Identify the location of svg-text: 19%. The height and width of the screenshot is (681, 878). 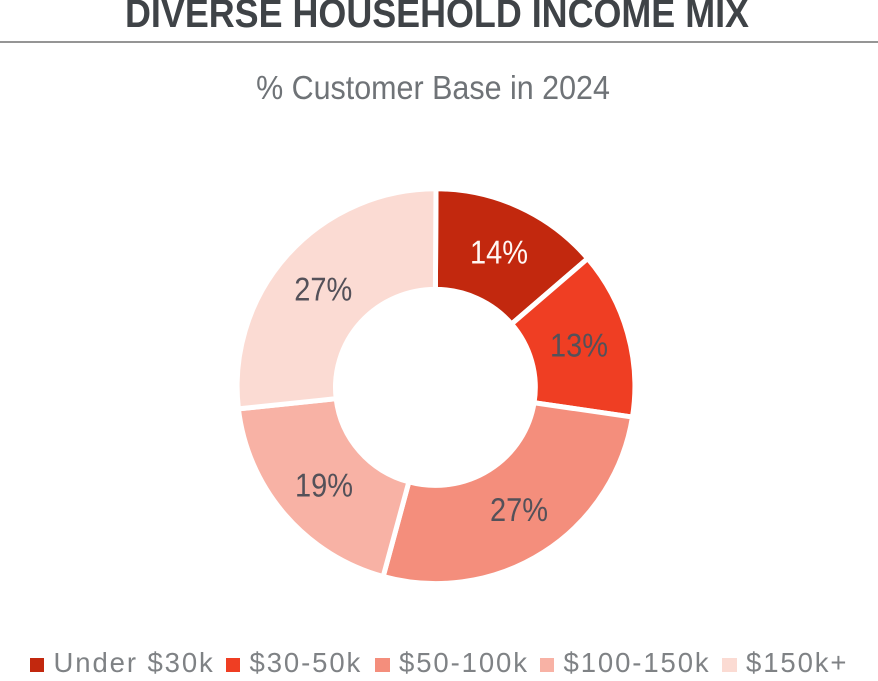
(324, 485).